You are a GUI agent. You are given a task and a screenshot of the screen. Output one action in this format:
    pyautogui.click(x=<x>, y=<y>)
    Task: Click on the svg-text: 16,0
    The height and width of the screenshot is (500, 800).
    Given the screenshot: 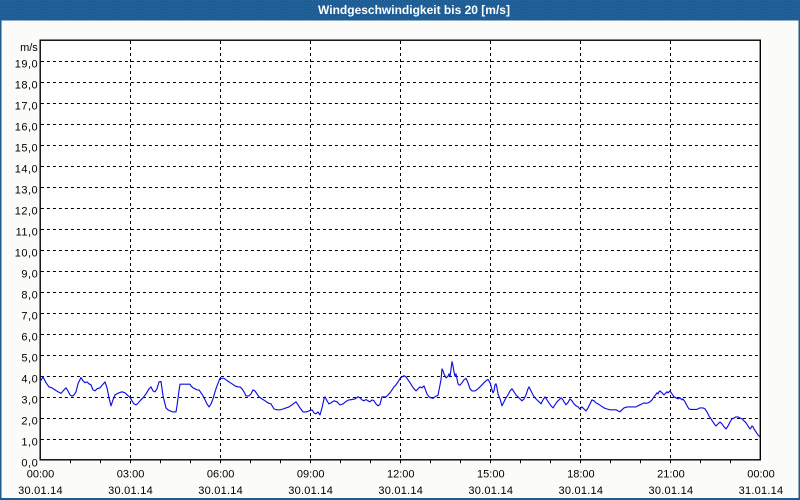 What is the action you would take?
    pyautogui.click(x=26, y=127)
    